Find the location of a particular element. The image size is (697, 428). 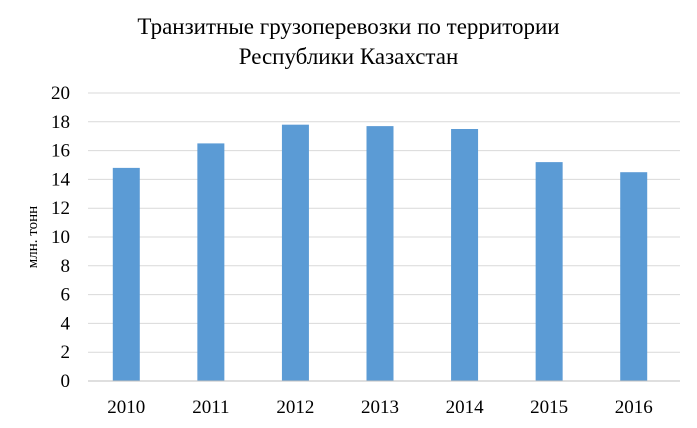

bar-2014 is located at coordinates (465, 255).